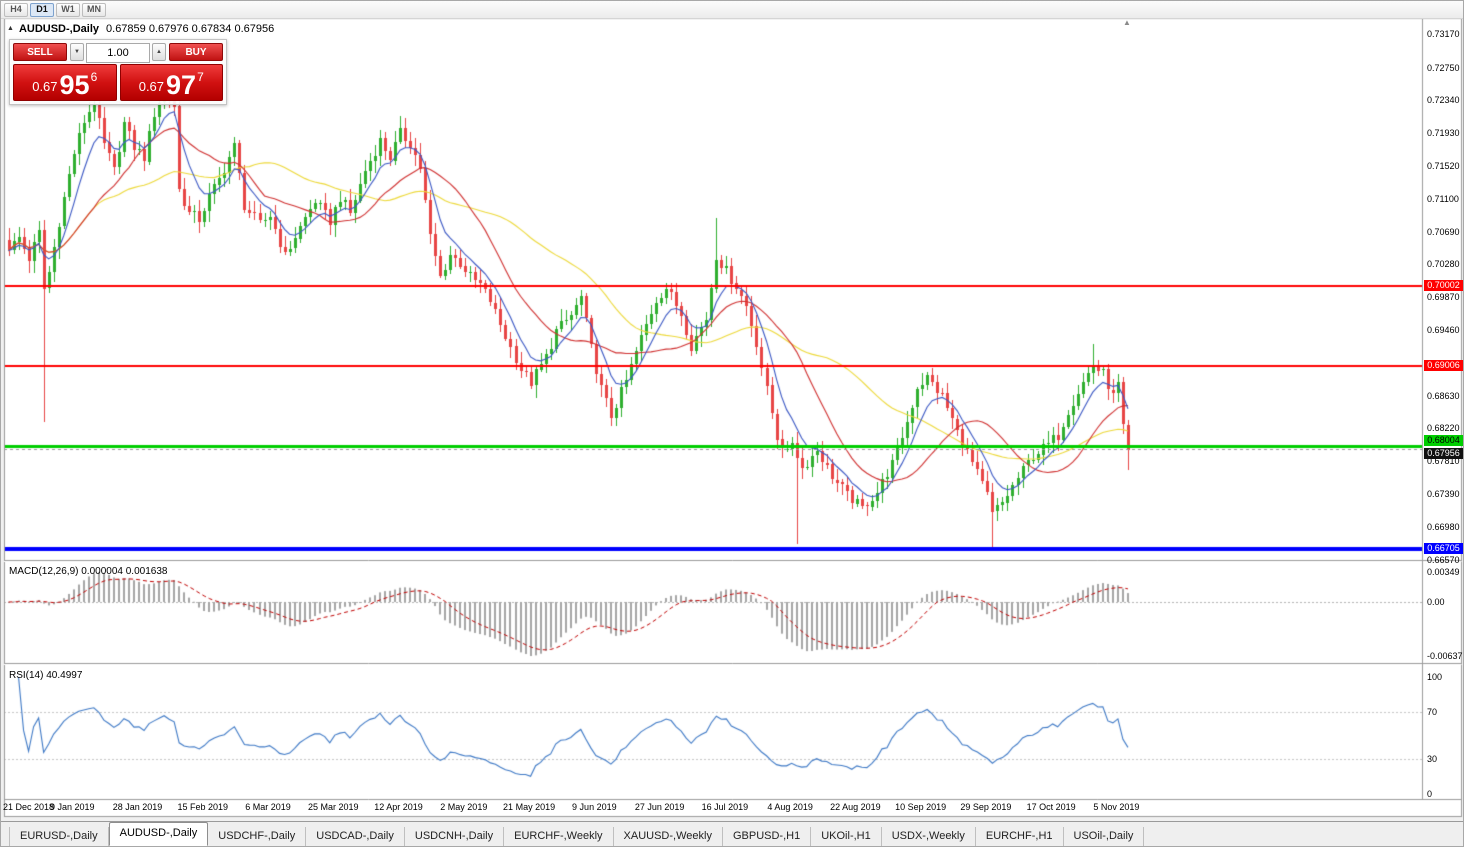  What do you see at coordinates (846, 836) in the screenshot?
I see `chart-tab-ukoil-h1: UKOil-,H1` at bounding box center [846, 836].